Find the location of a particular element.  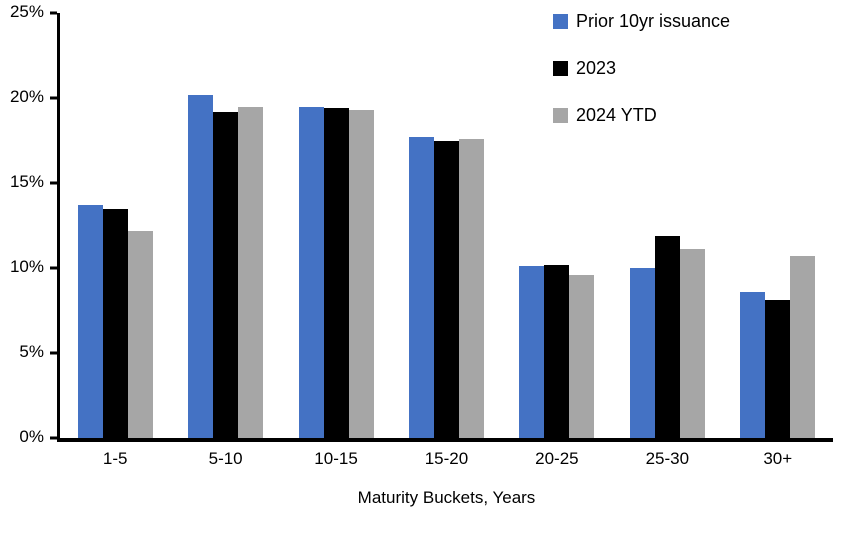

legend-item: 2023 is located at coordinates (641, 68).